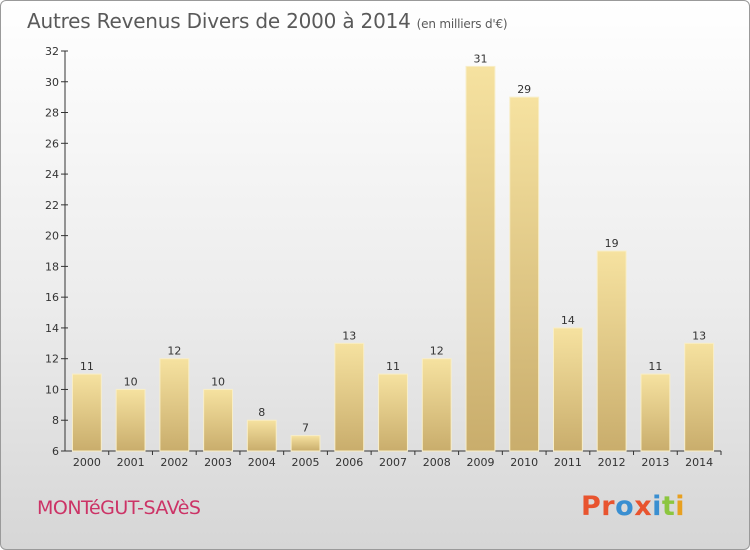 This screenshot has height=550, width=750. What do you see at coordinates (608, 506) in the screenshot?
I see `logo-letter: r` at bounding box center [608, 506].